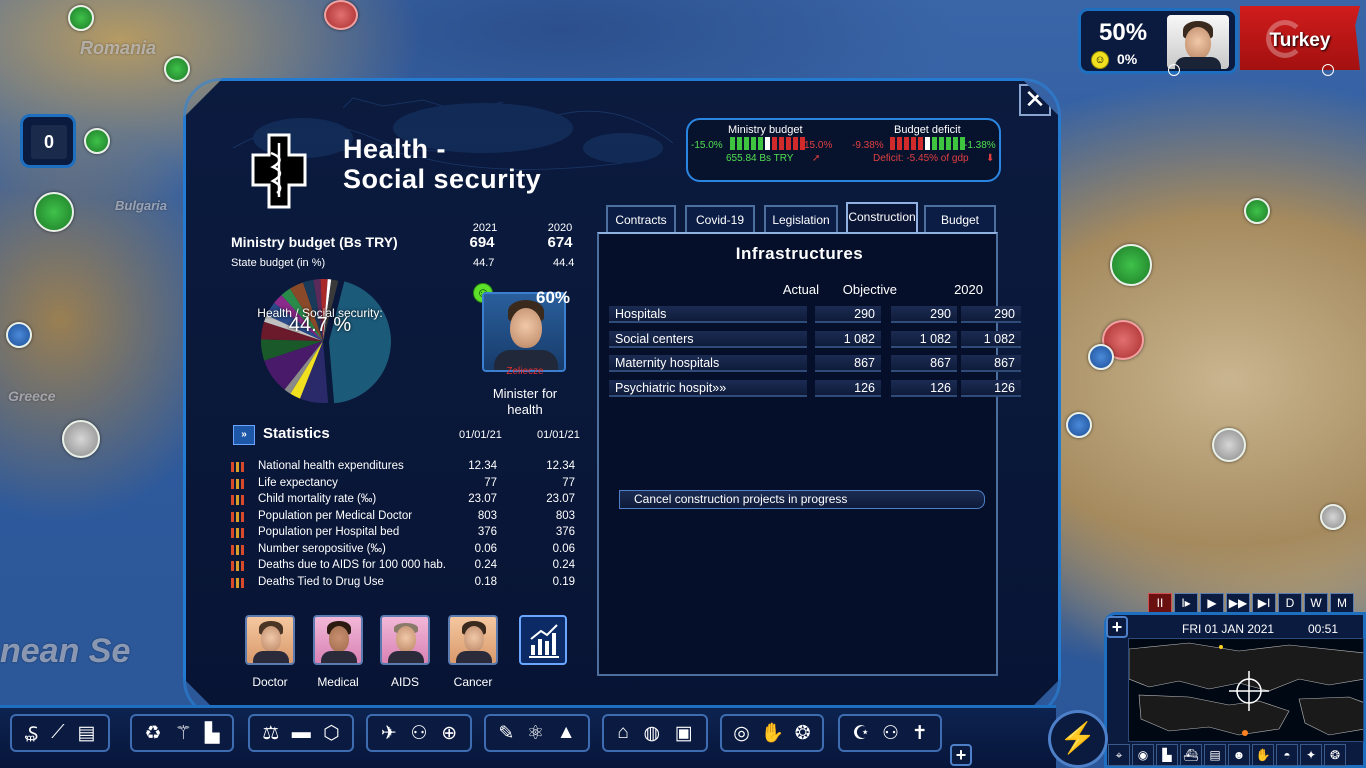 This screenshot has width=1366, height=768. What do you see at coordinates (815, 315) in the screenshot?
I see `infrastructure-row: Hospitals 290 290 290` at bounding box center [815, 315].